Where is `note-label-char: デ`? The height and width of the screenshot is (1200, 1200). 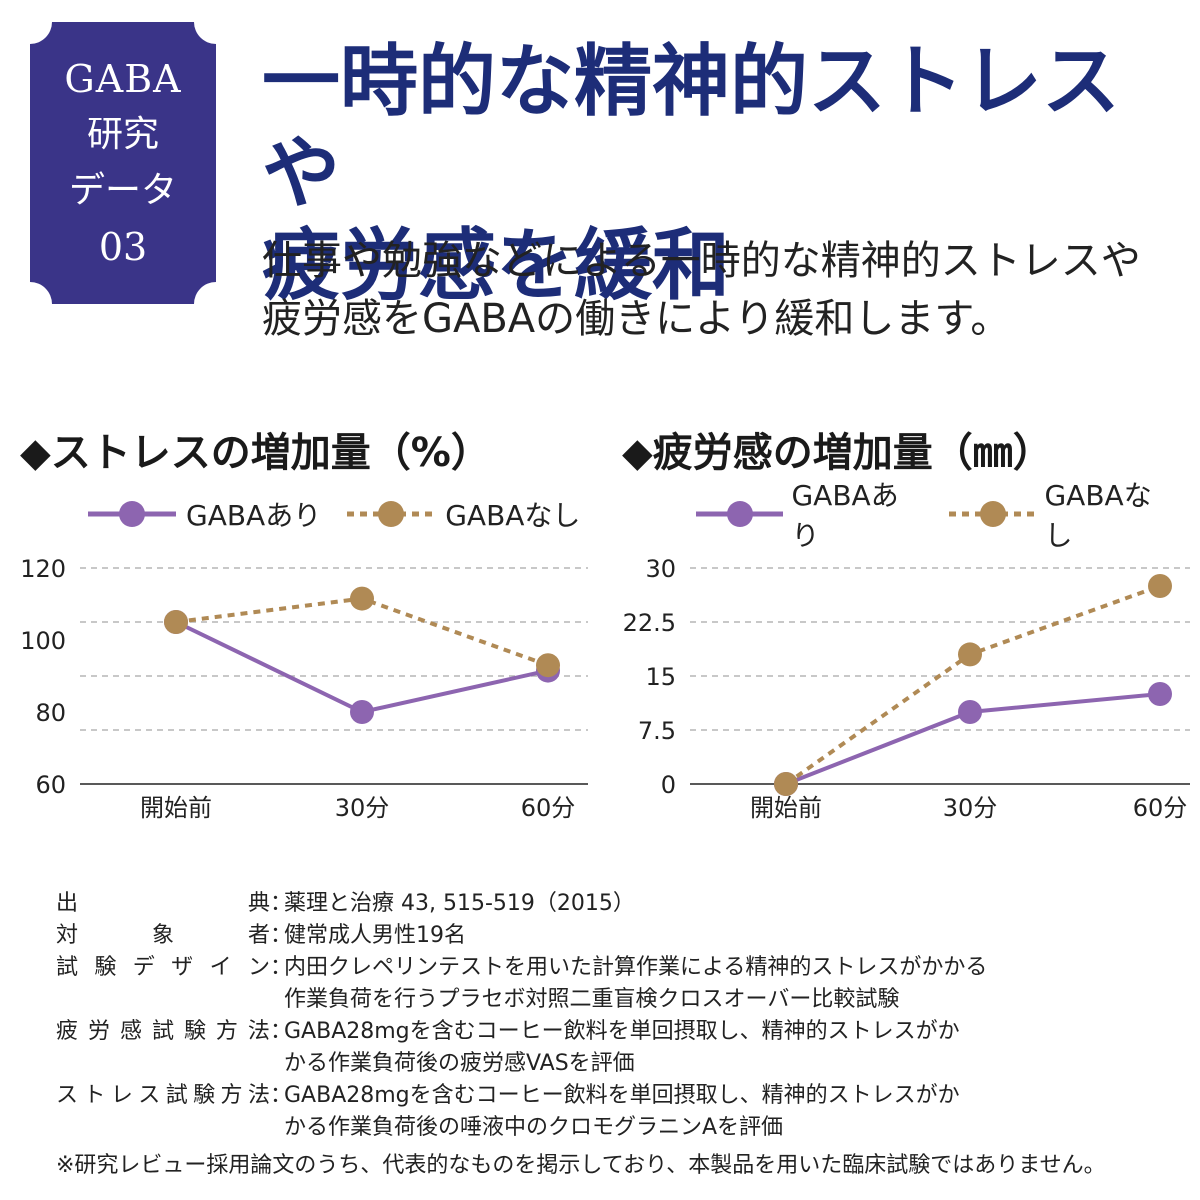
note-label-char: デ is located at coordinates (143, 967).